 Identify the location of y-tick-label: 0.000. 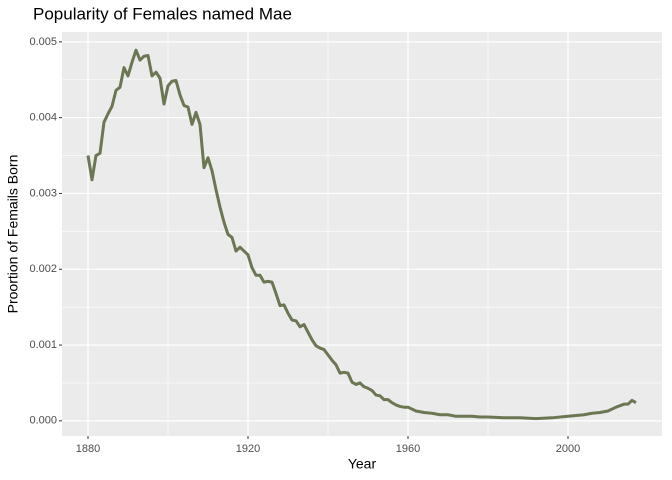
(43, 421).